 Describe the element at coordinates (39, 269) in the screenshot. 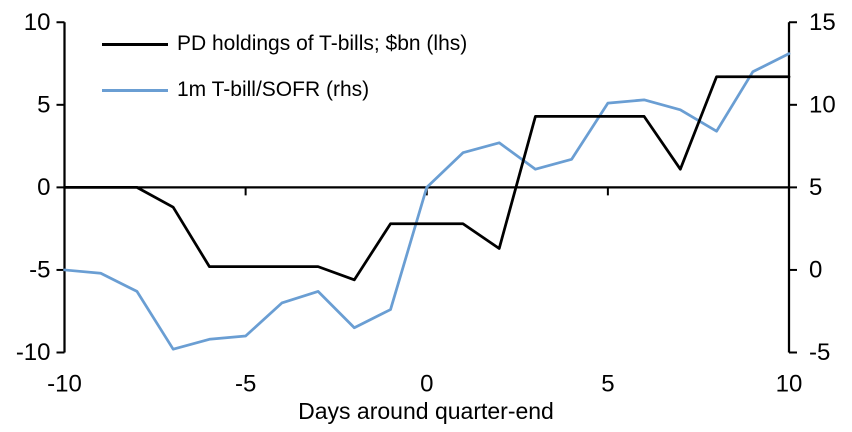

I see `left-axis-tick-label: -5` at that location.